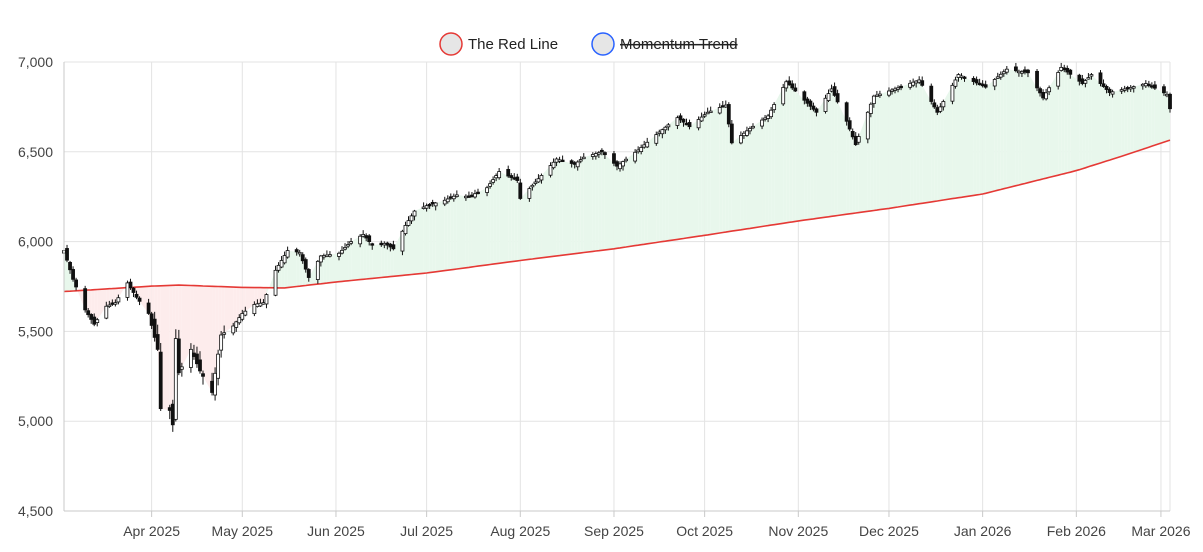  I want to click on y-tick-label: 5,000, so click(35, 421).